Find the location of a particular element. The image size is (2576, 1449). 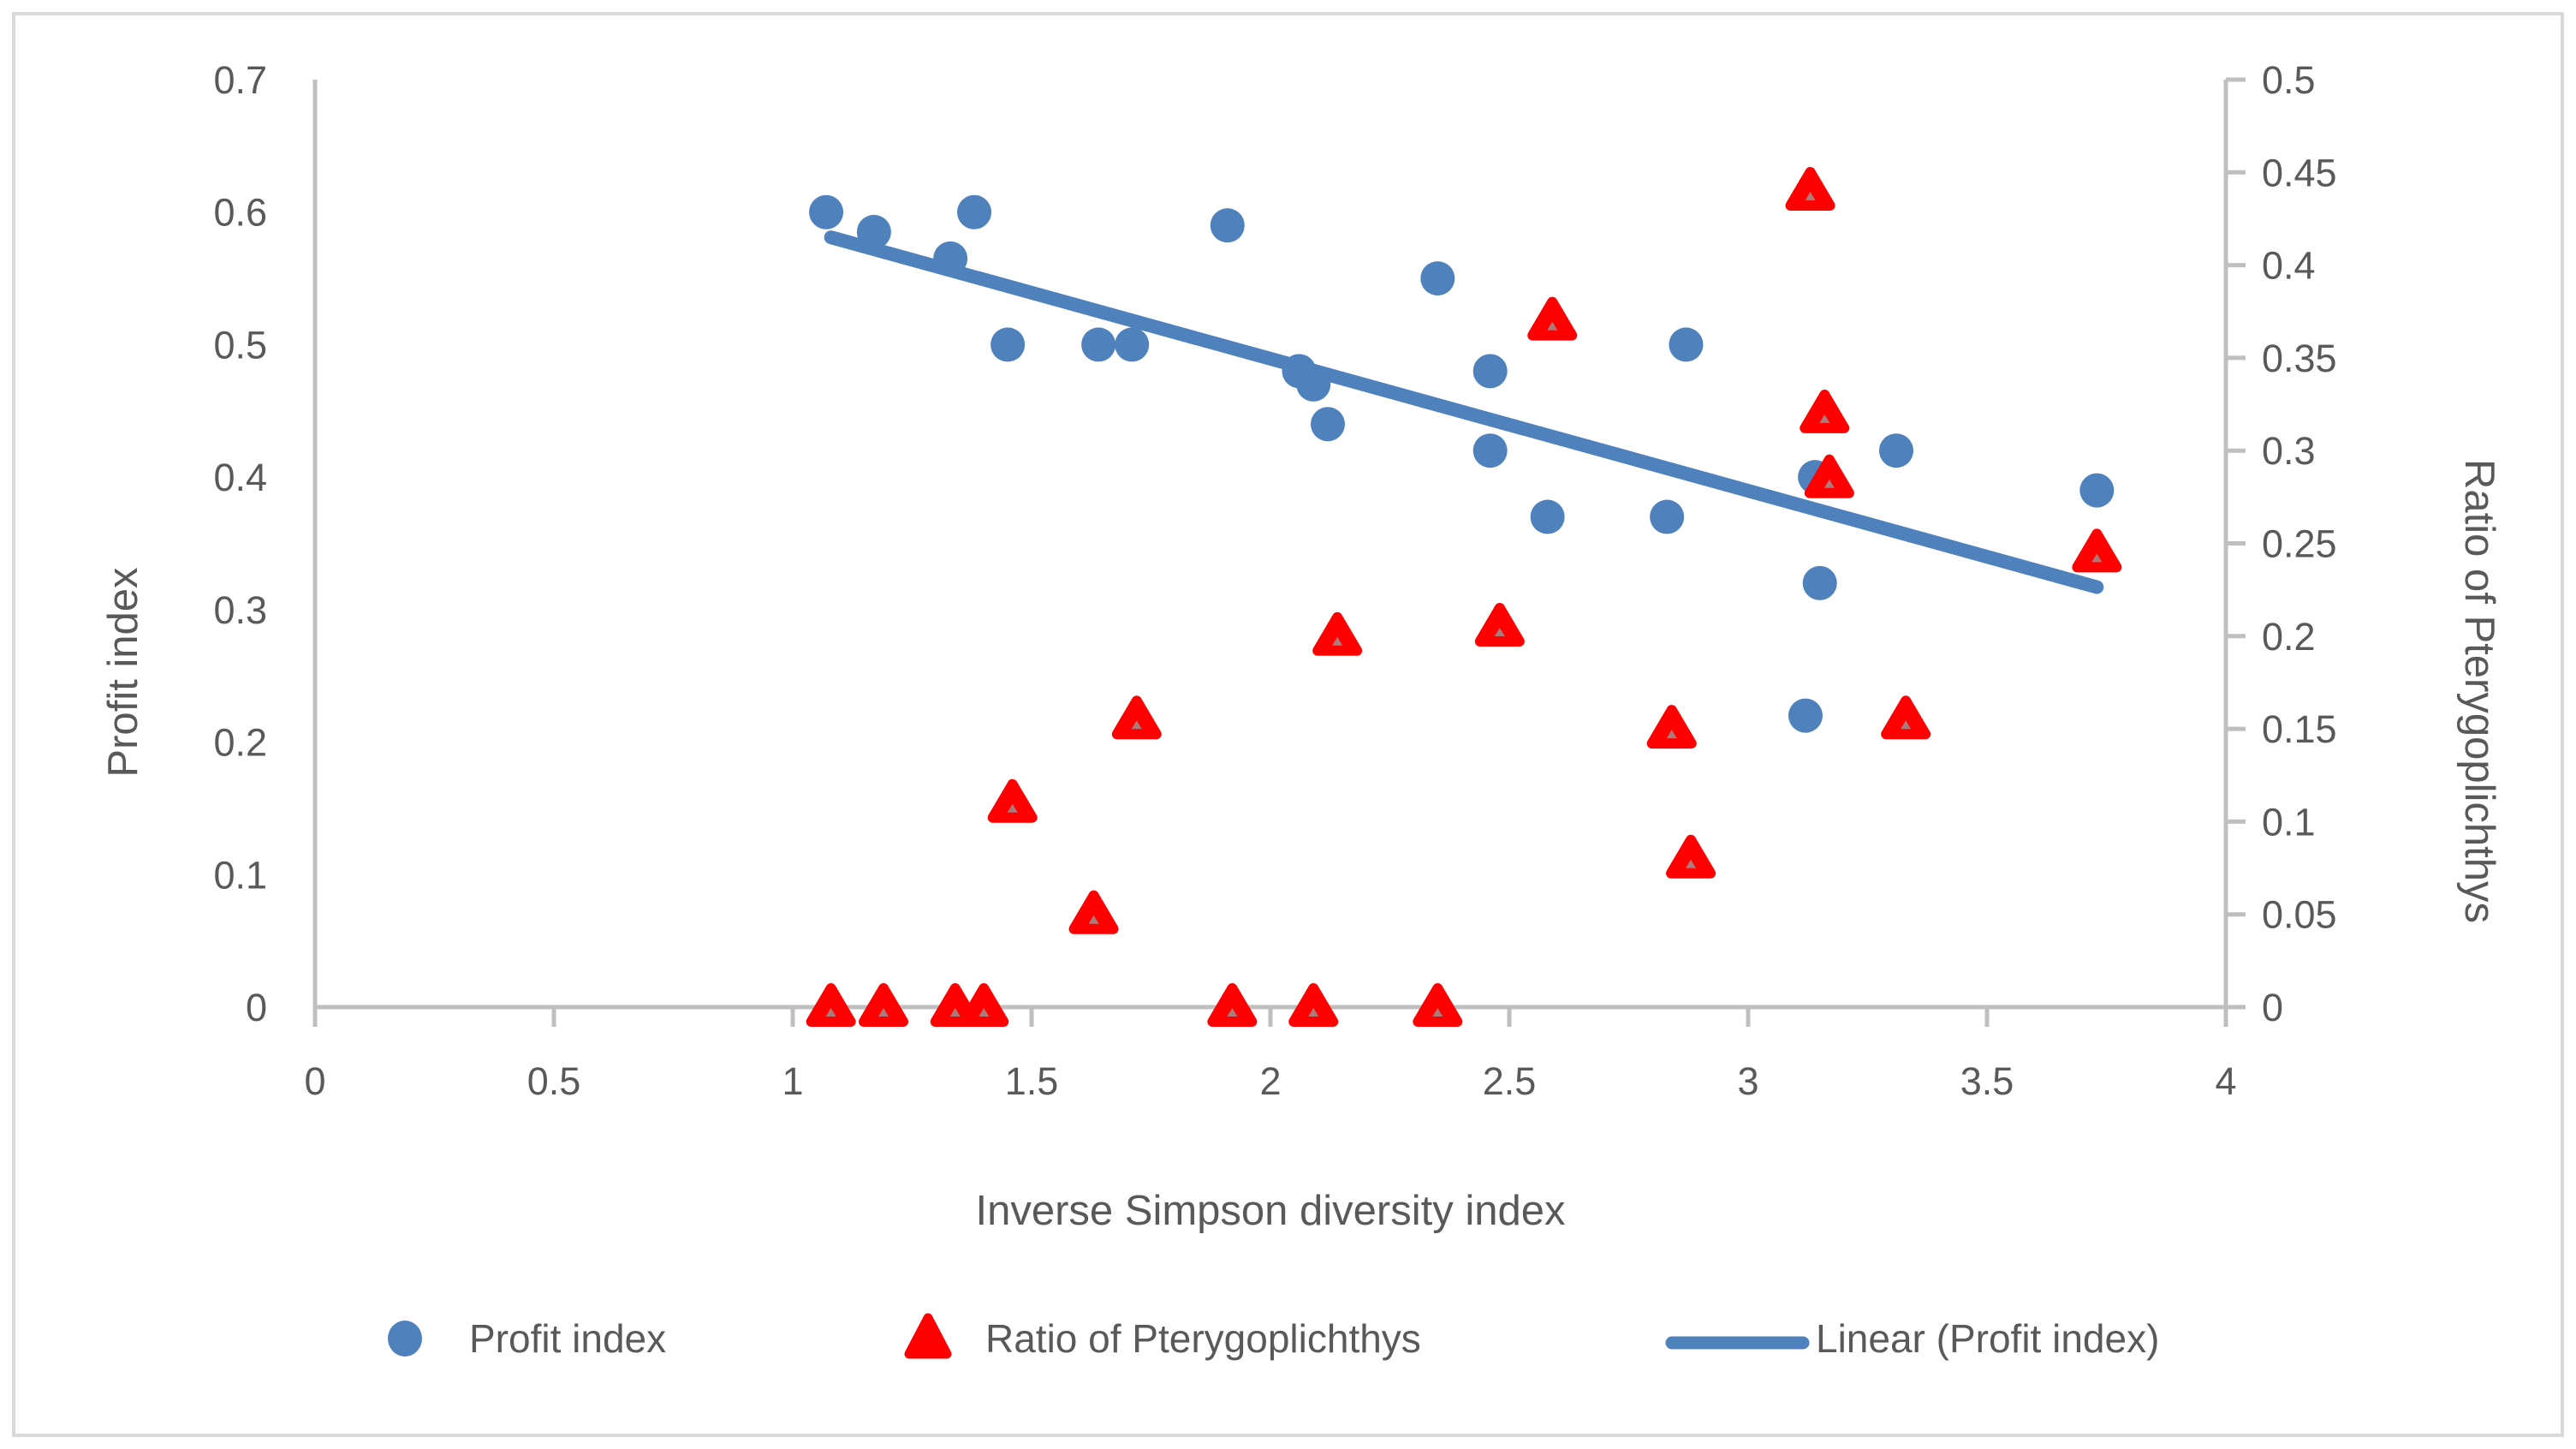

x-tick-label: 0.5 is located at coordinates (554, 1081).